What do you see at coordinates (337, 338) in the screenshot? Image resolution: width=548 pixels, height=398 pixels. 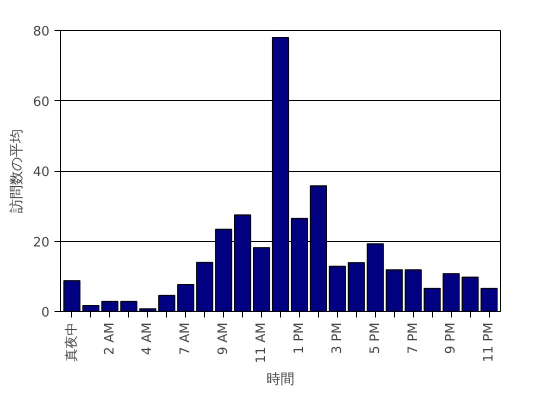 I see `x-tick-label: 3 PM` at bounding box center [337, 338].